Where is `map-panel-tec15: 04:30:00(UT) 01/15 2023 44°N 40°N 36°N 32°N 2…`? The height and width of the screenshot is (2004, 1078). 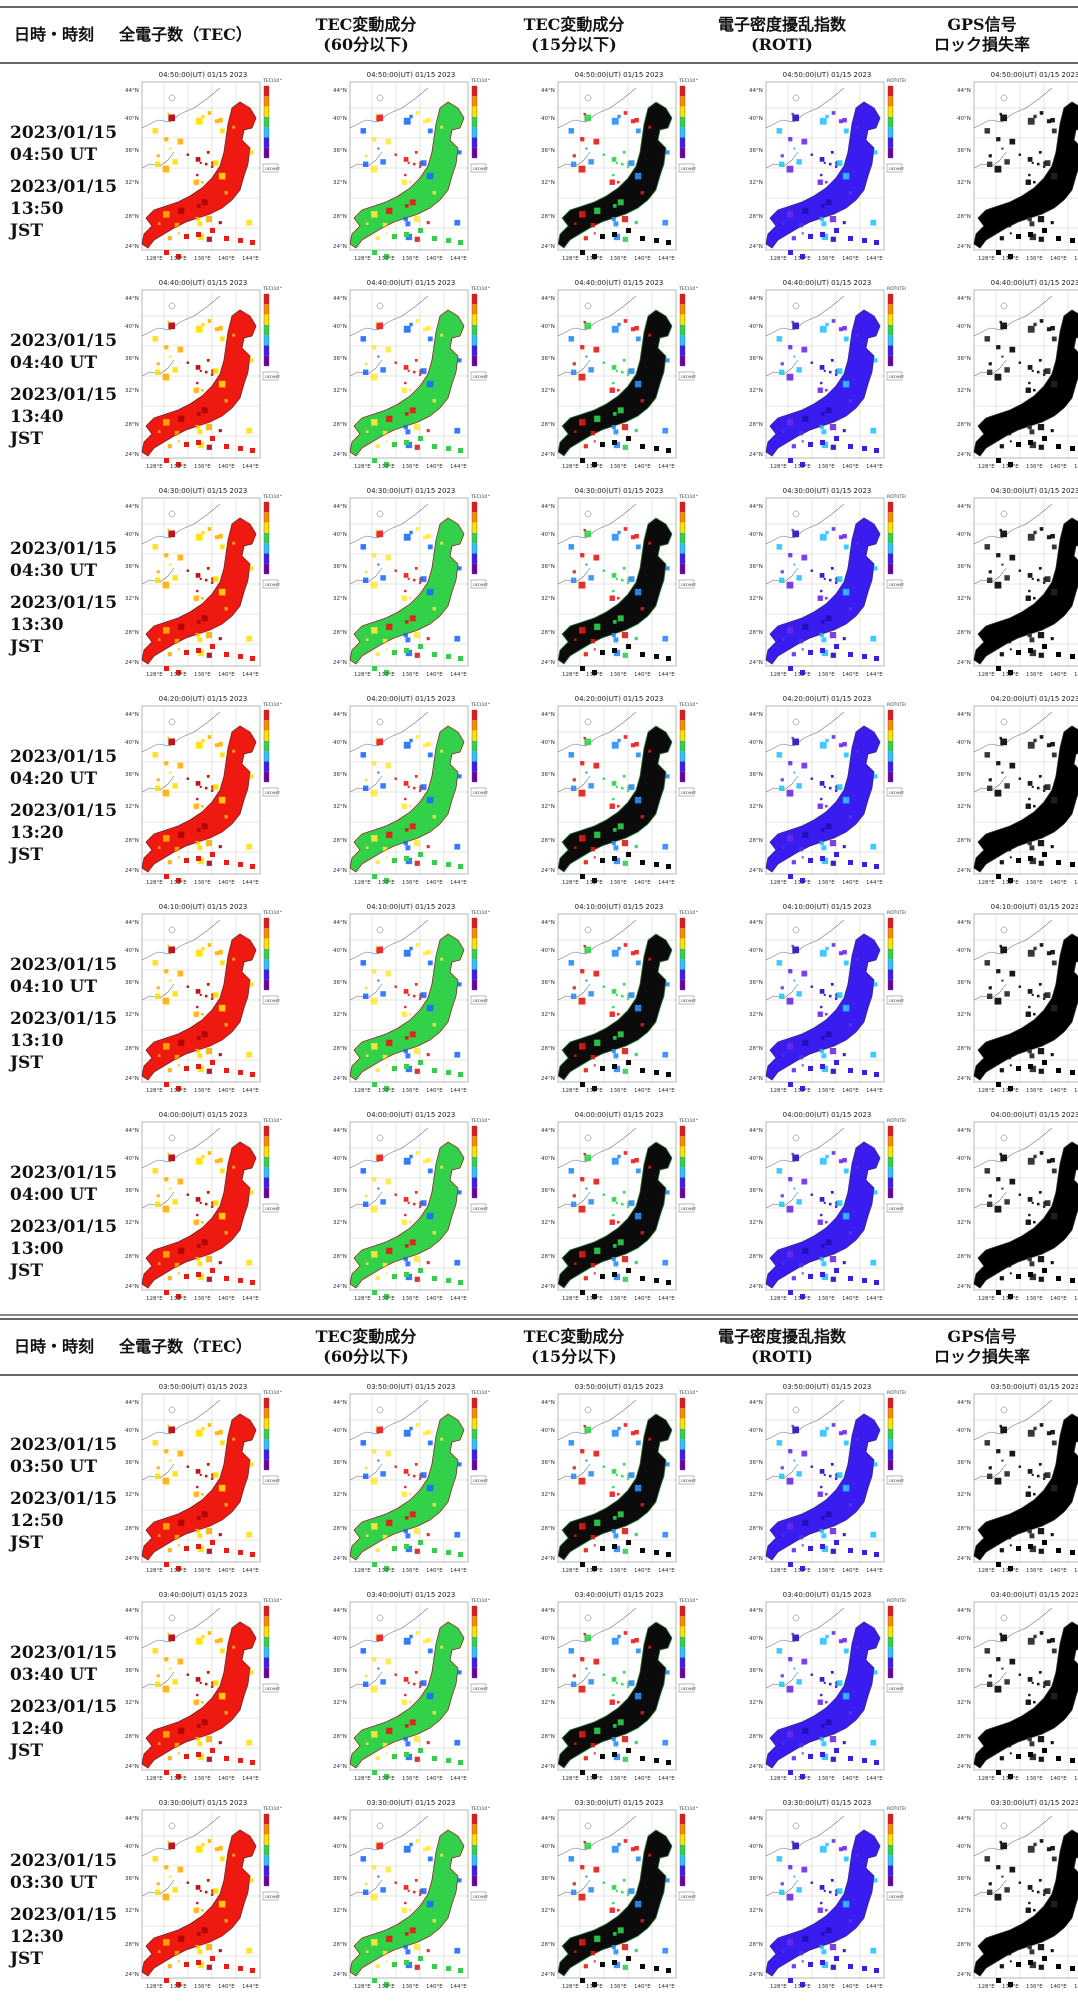
map-panel-tec15: 04:30:00(UT) 01/15 2023 44°N 40°N 36°N 32°N 2… is located at coordinates (619, 587).